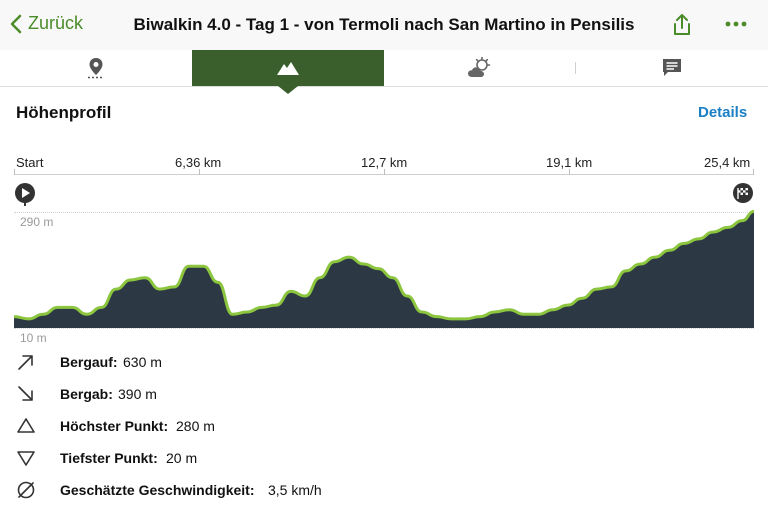 The image size is (768, 507). I want to click on play-icon, so click(25, 194).